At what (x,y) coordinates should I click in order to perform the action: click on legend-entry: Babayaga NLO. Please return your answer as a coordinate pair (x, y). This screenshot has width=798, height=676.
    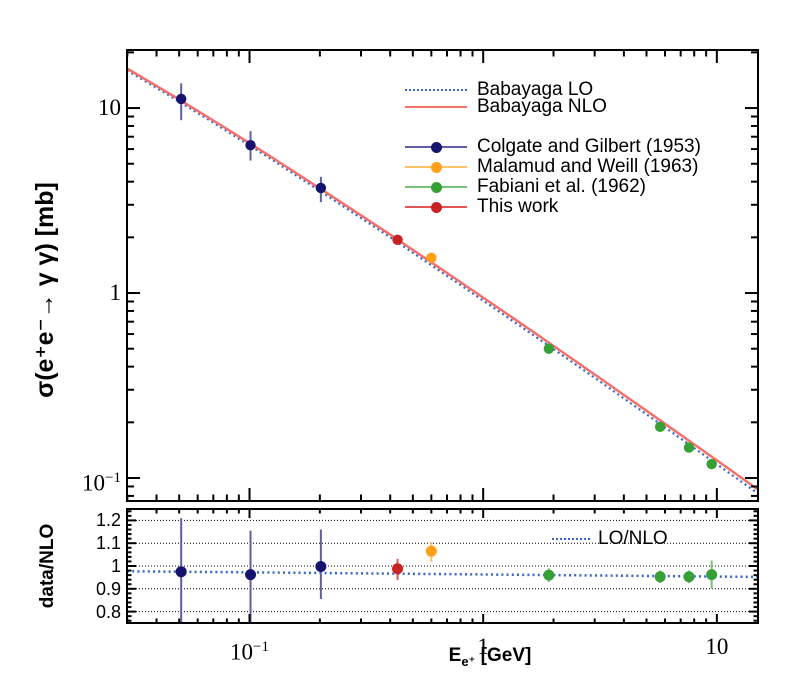
    Looking at the image, I should click on (553, 106).